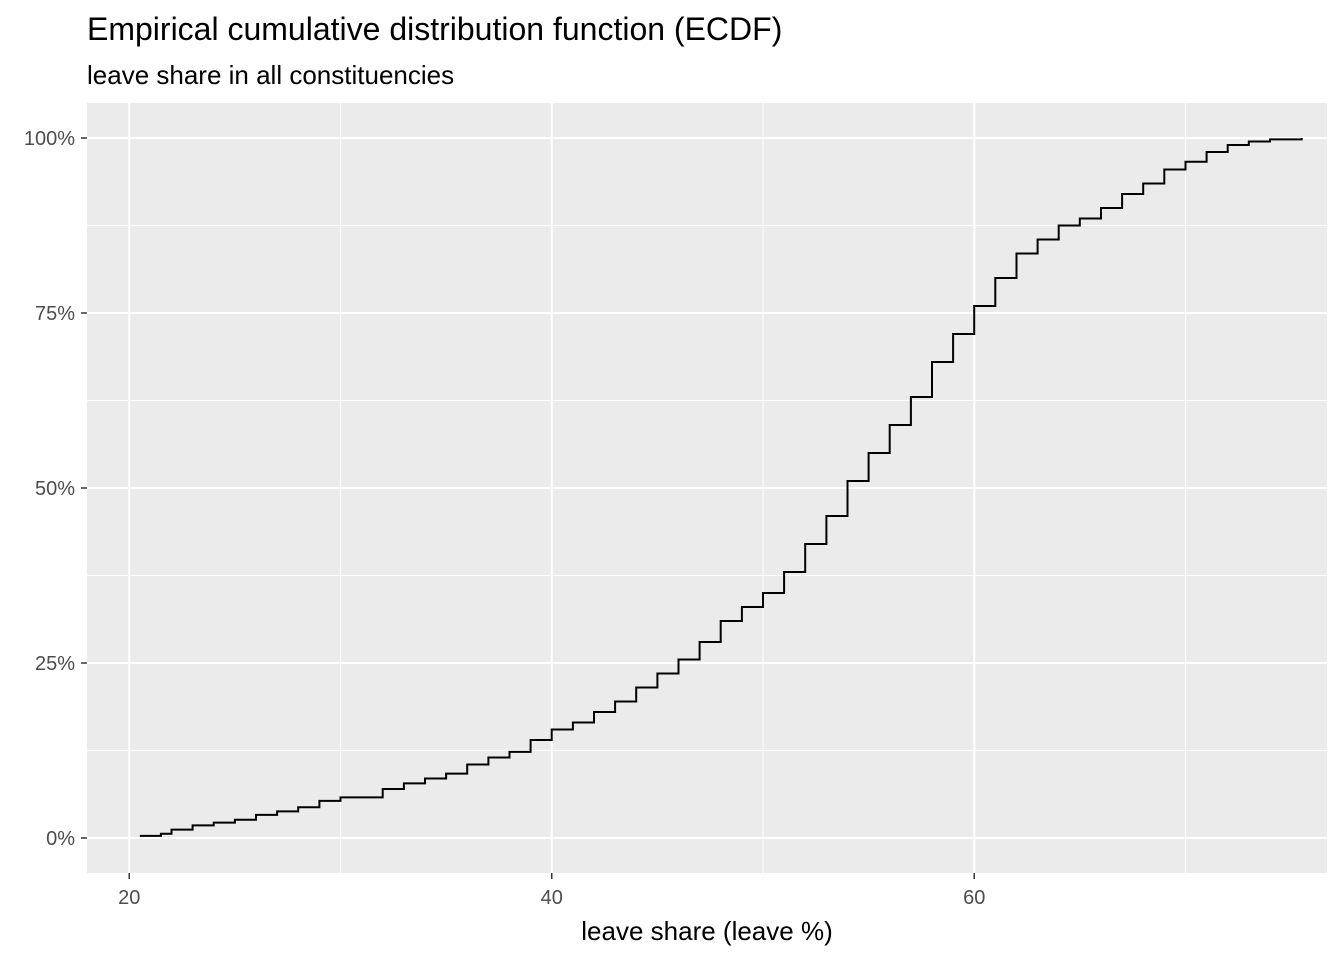  I want to click on x-axis: 20 40 60, so click(551, 891).